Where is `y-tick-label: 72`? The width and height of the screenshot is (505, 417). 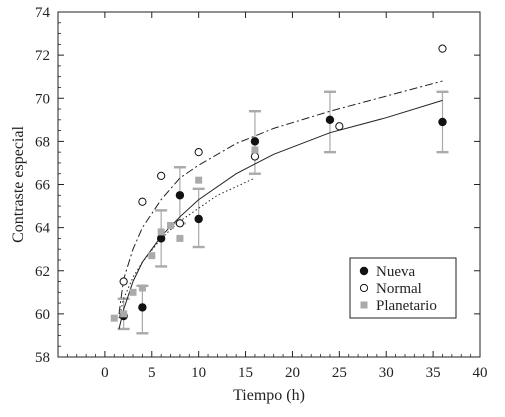 y-tick-label: 72 is located at coordinates (42, 56).